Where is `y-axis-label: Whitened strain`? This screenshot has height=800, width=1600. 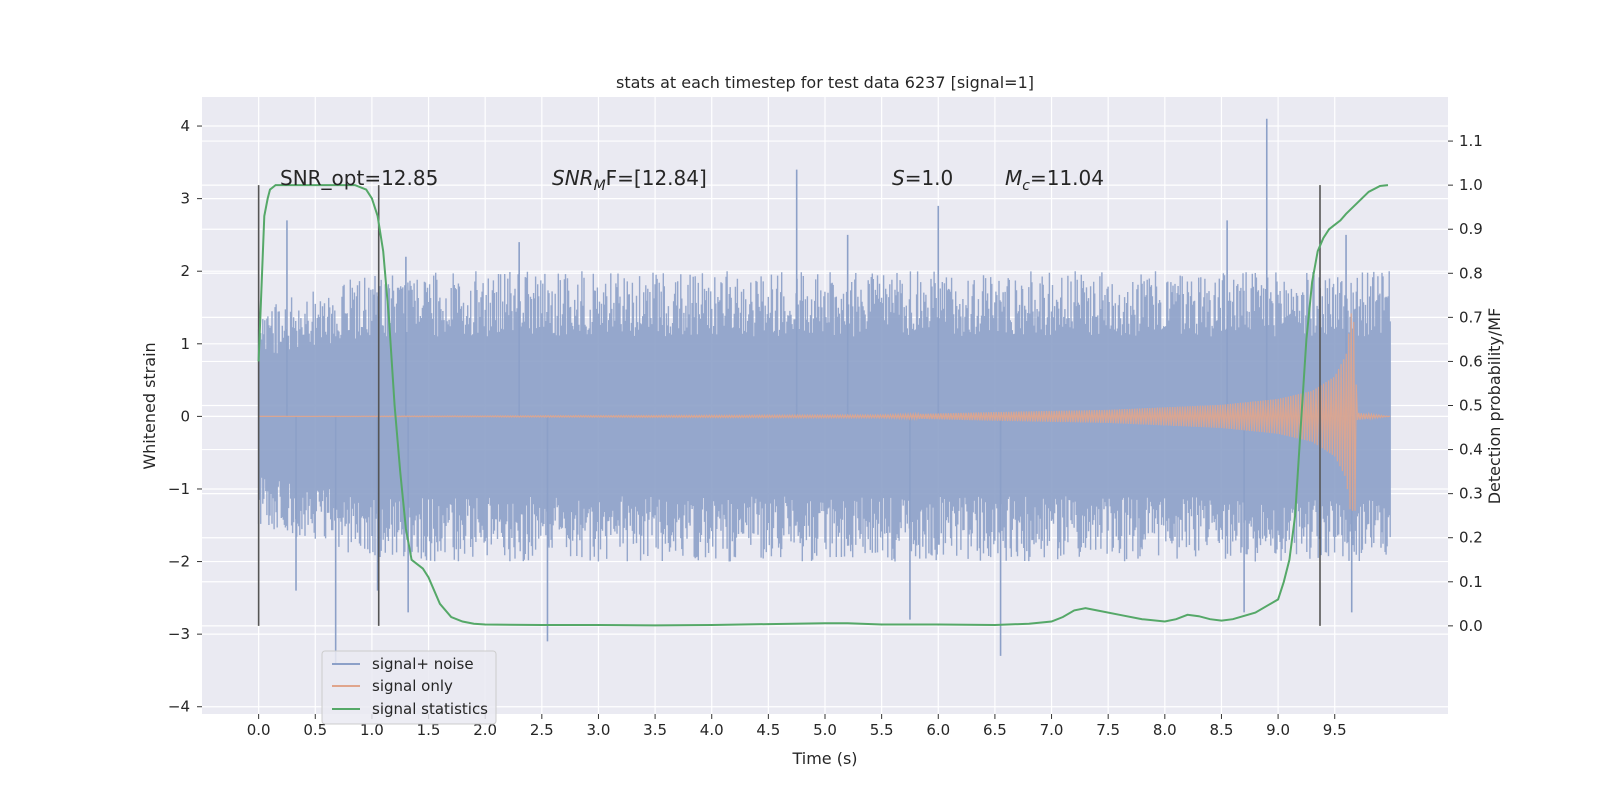 y-axis-label: Whitened strain is located at coordinates (149, 405).